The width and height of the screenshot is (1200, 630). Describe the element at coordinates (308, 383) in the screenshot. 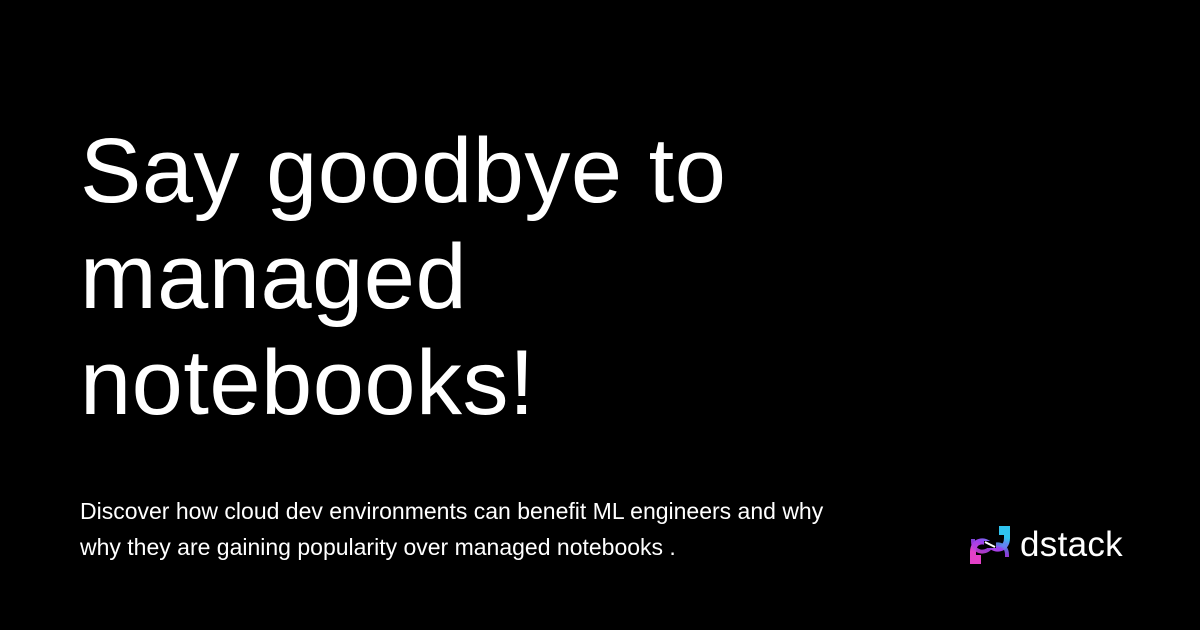

I see `headline-line-3: notebooks!` at that location.